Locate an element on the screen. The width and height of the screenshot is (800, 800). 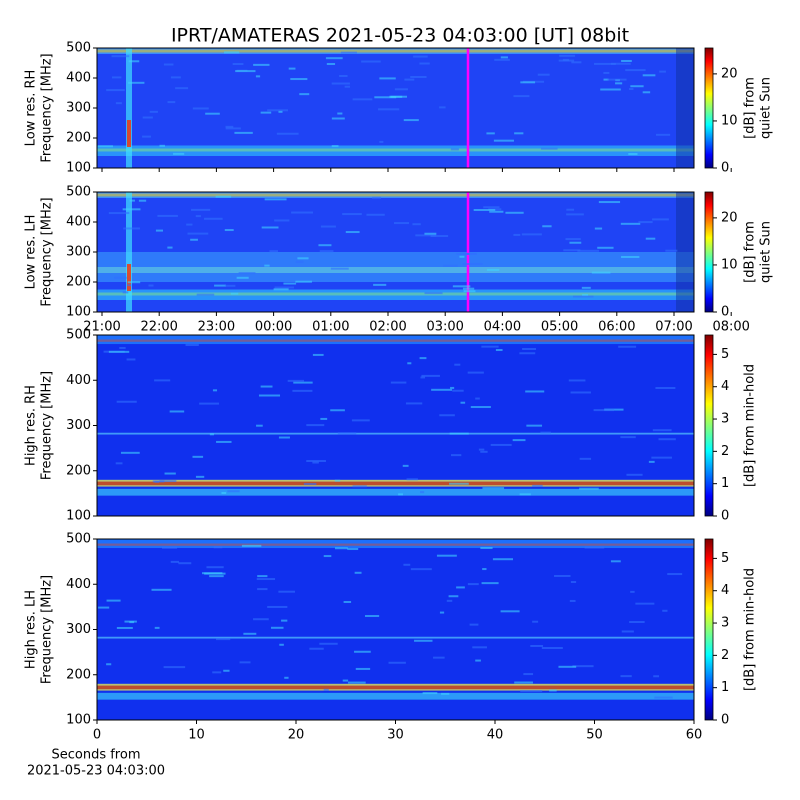
x-tick-label: 06:00 is located at coordinates (616, 327).